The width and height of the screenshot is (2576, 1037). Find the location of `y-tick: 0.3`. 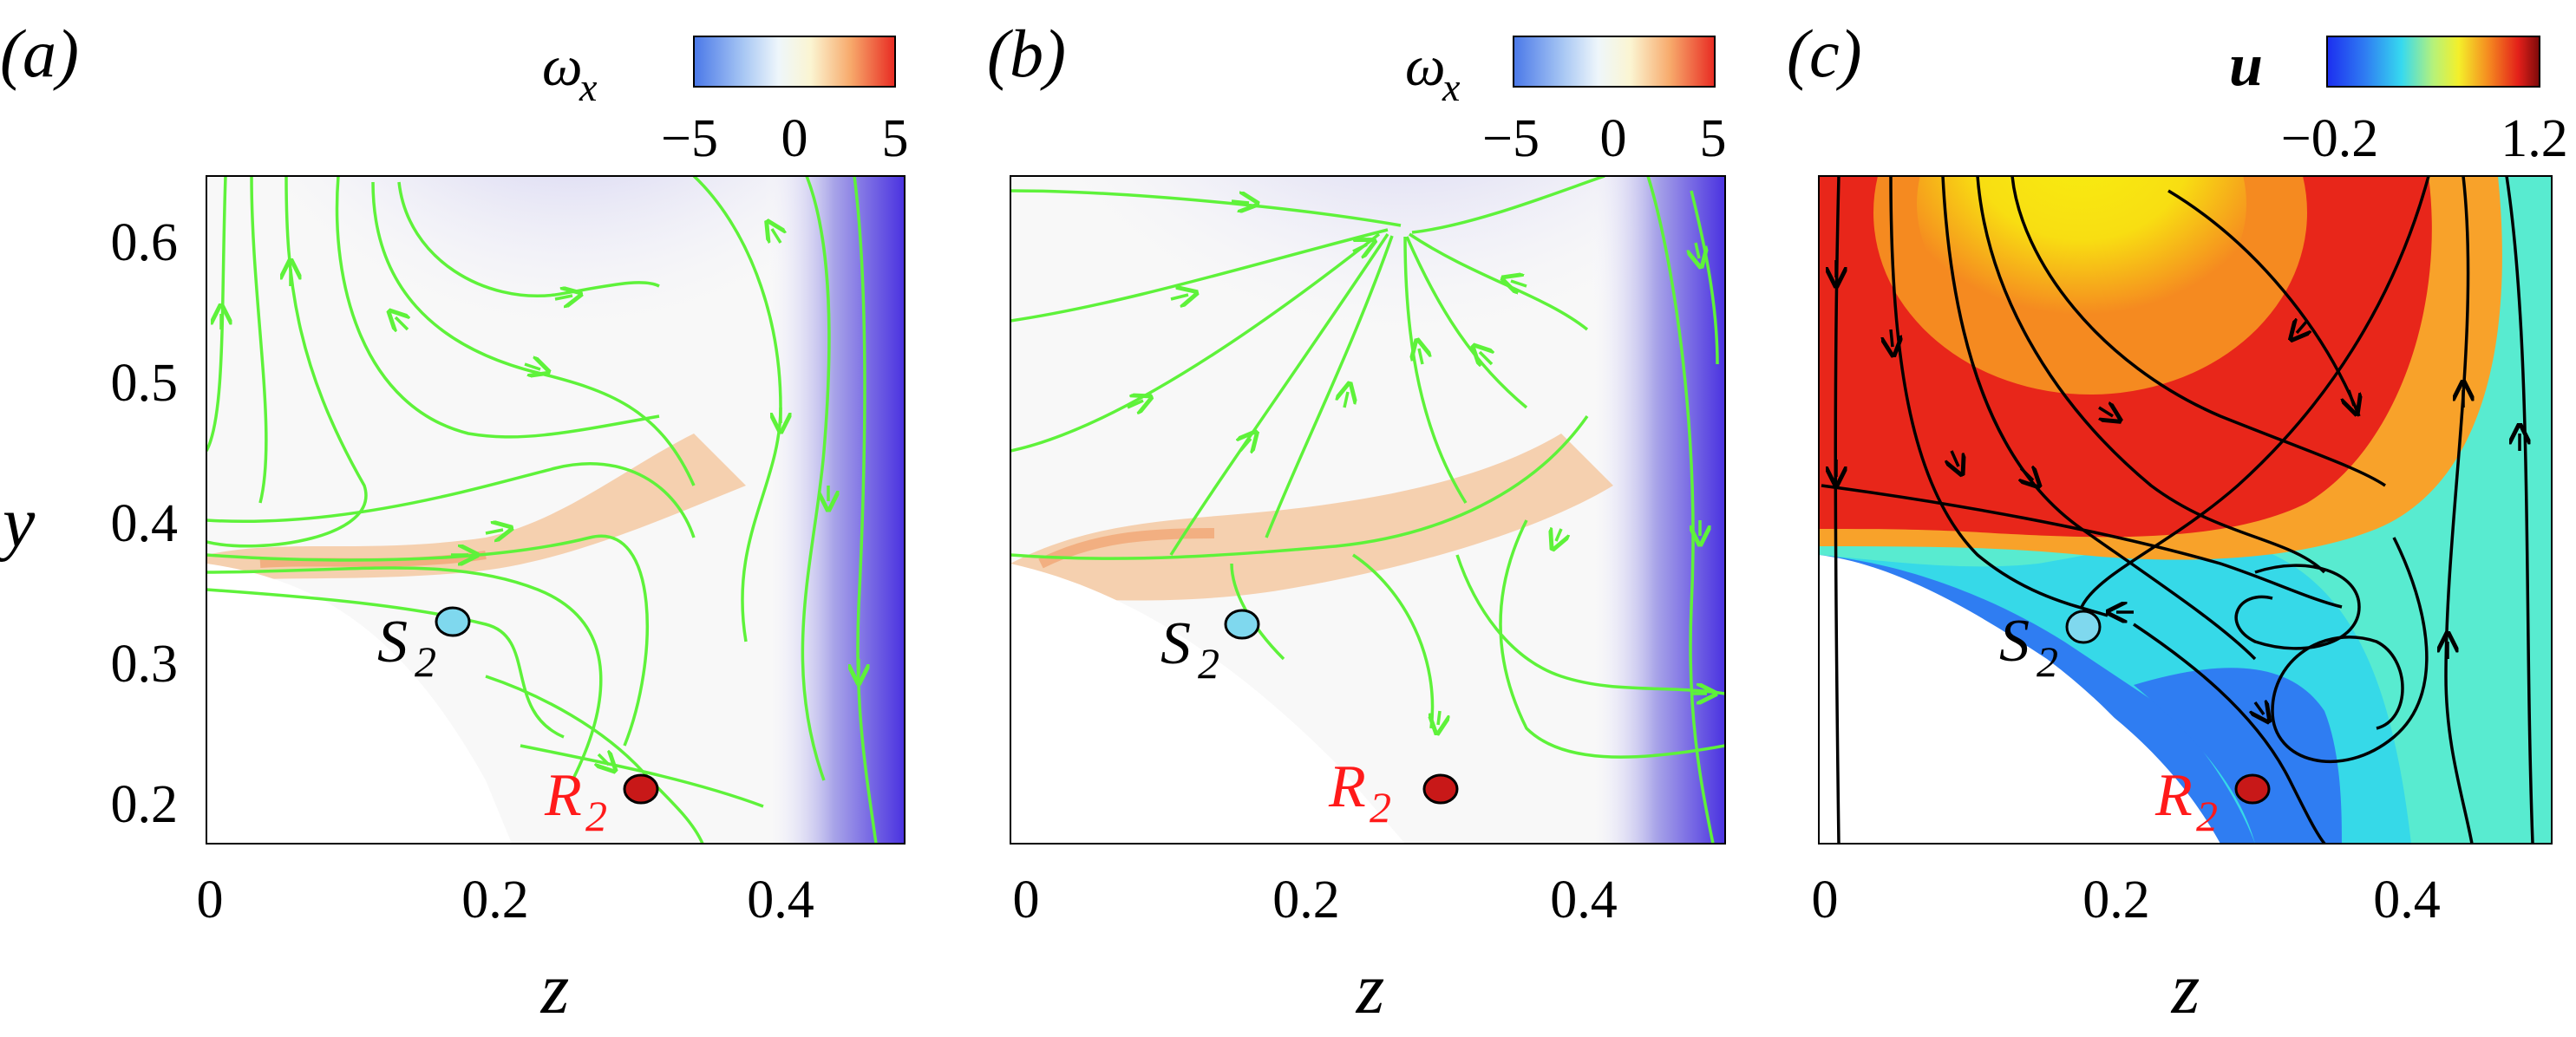

y-tick: 0.3 is located at coordinates (145, 664).